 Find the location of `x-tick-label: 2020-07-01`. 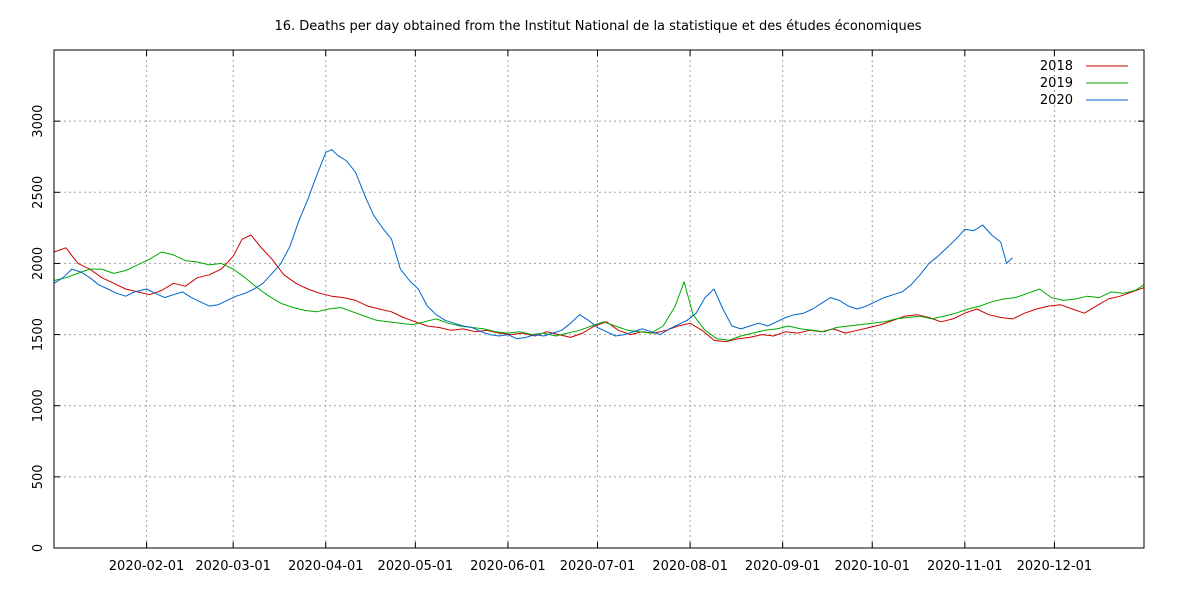

x-tick-label: 2020-07-01 is located at coordinates (598, 566).